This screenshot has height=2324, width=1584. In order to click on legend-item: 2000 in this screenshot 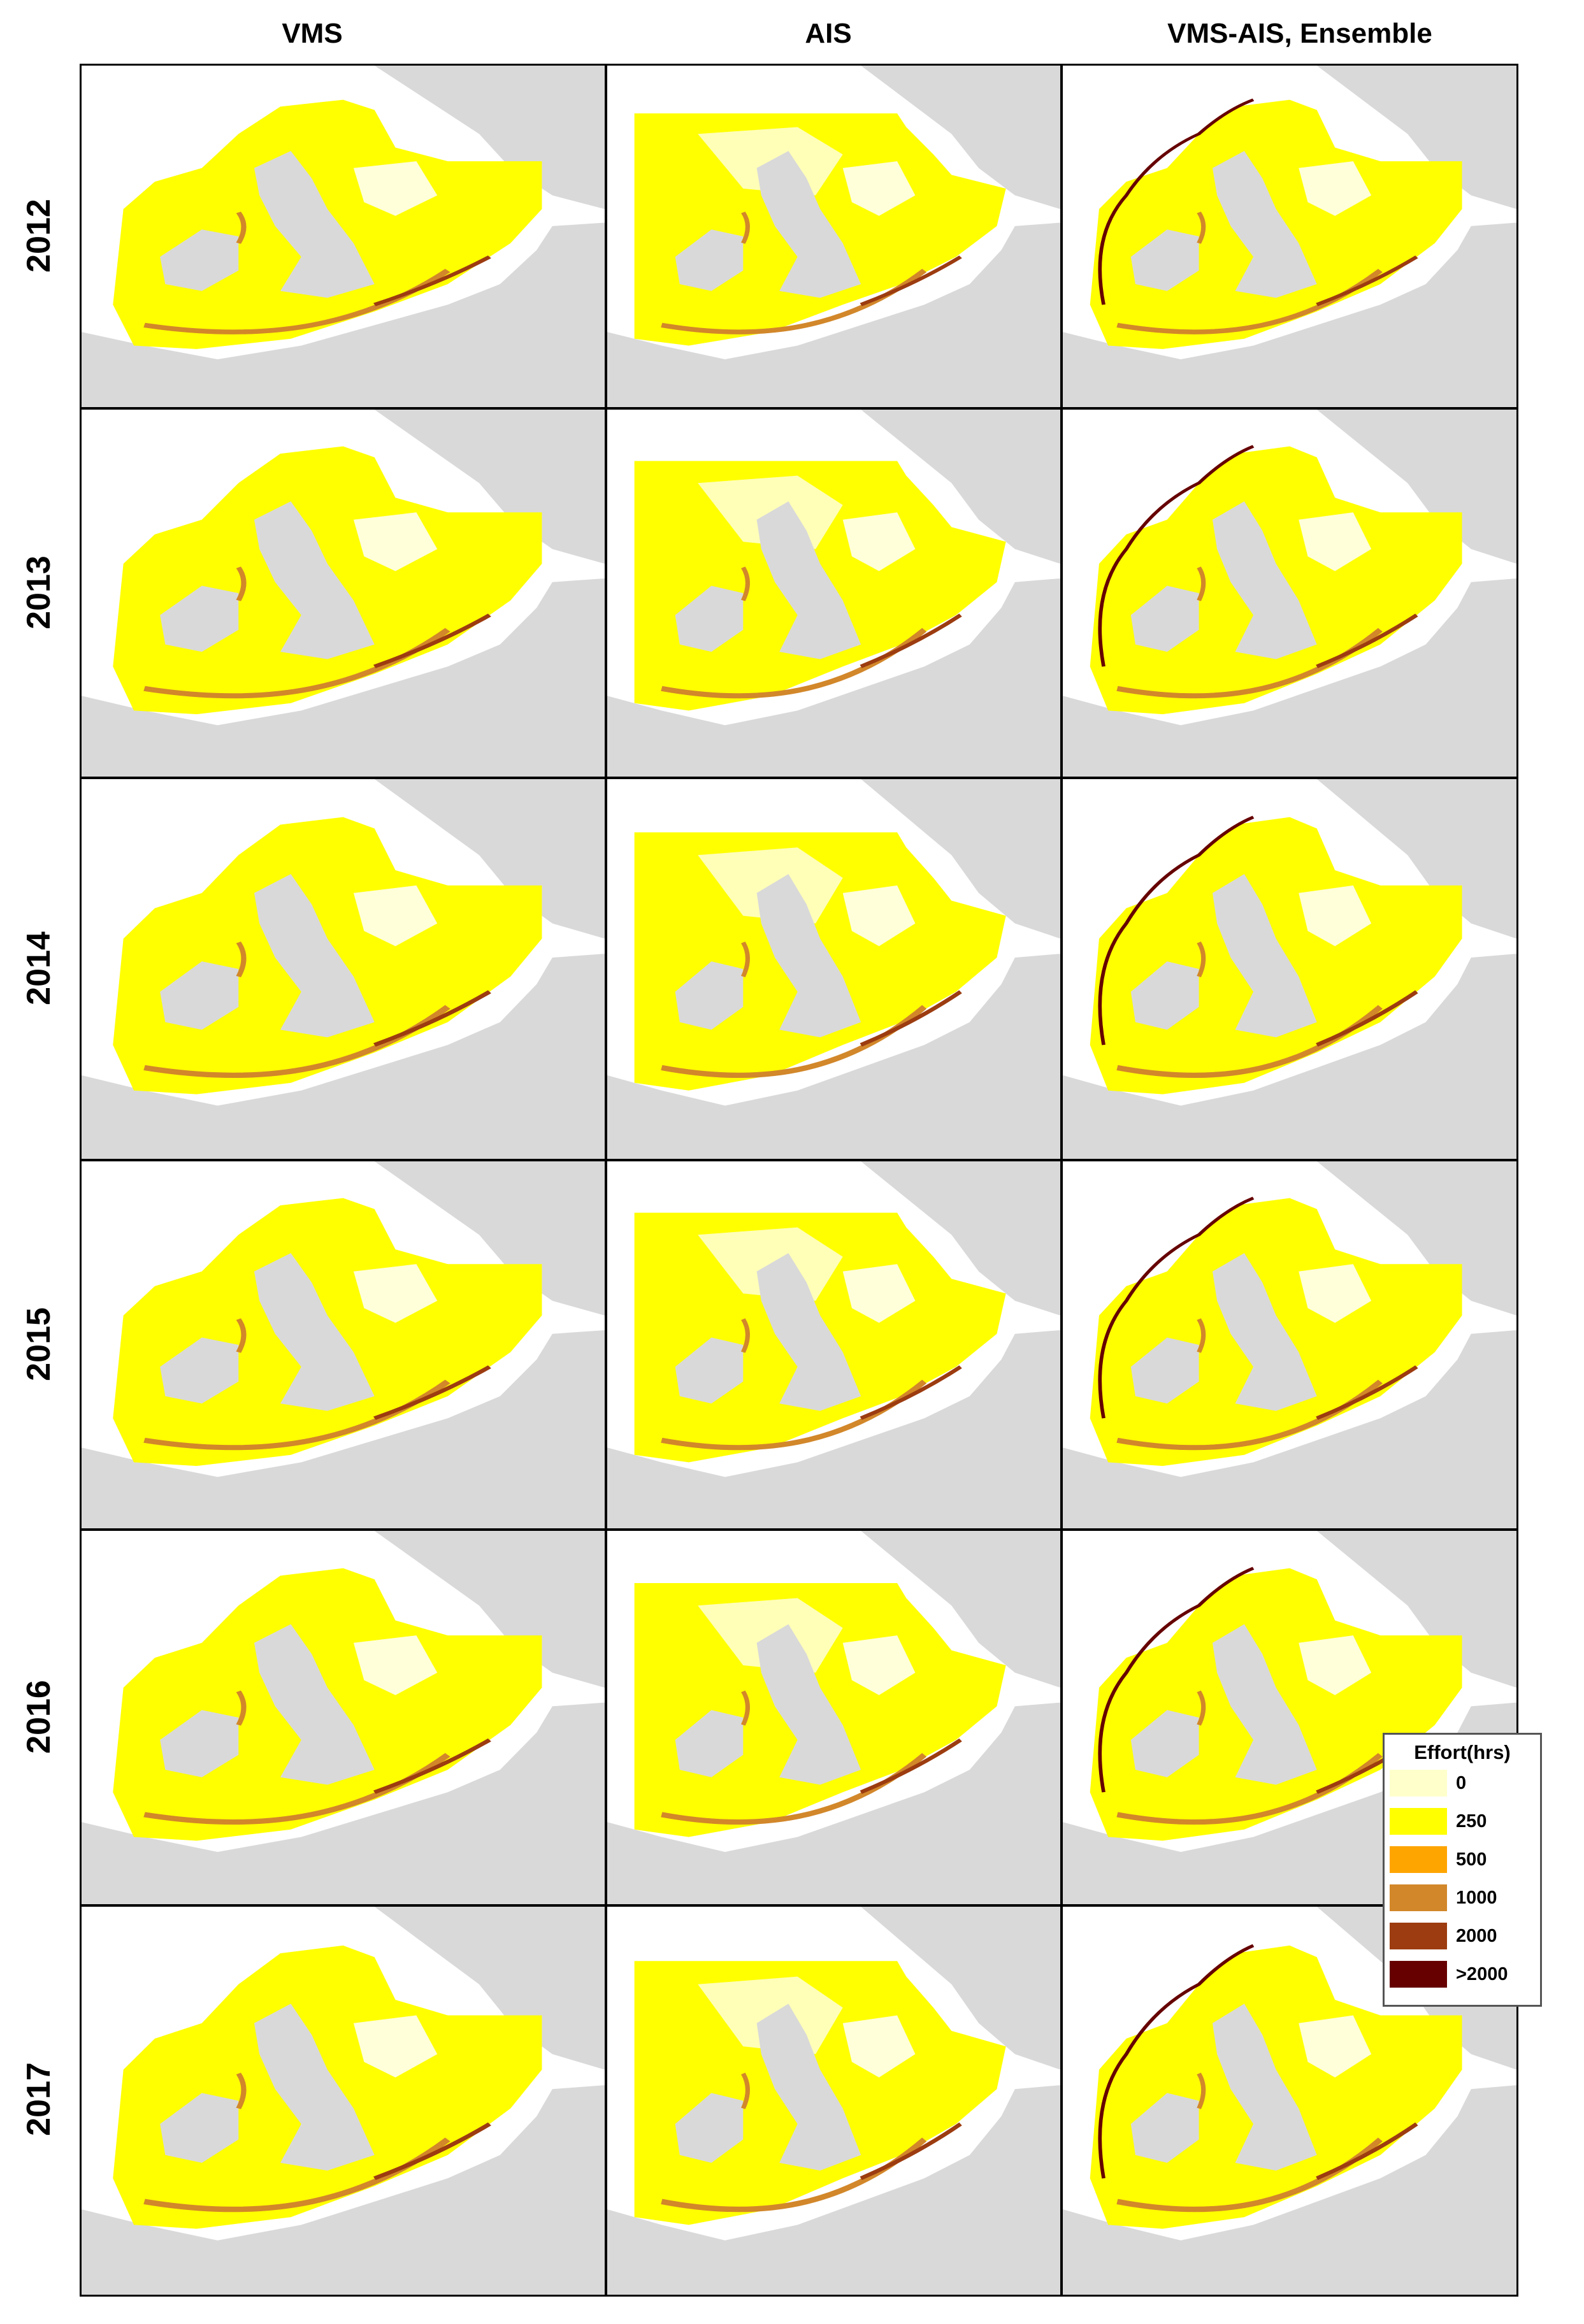, I will do `click(1462, 1936)`.